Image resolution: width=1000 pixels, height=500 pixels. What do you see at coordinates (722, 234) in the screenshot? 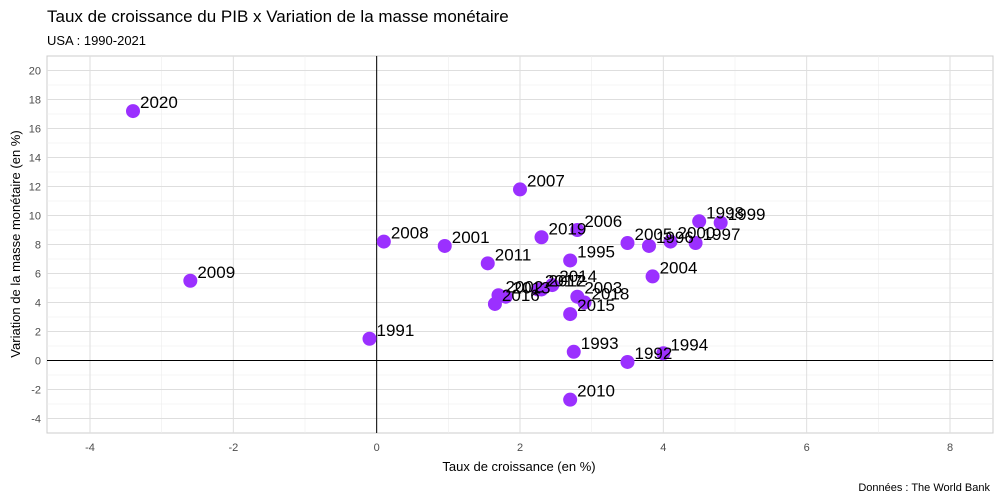
I see `point-label: 1997` at bounding box center [722, 234].